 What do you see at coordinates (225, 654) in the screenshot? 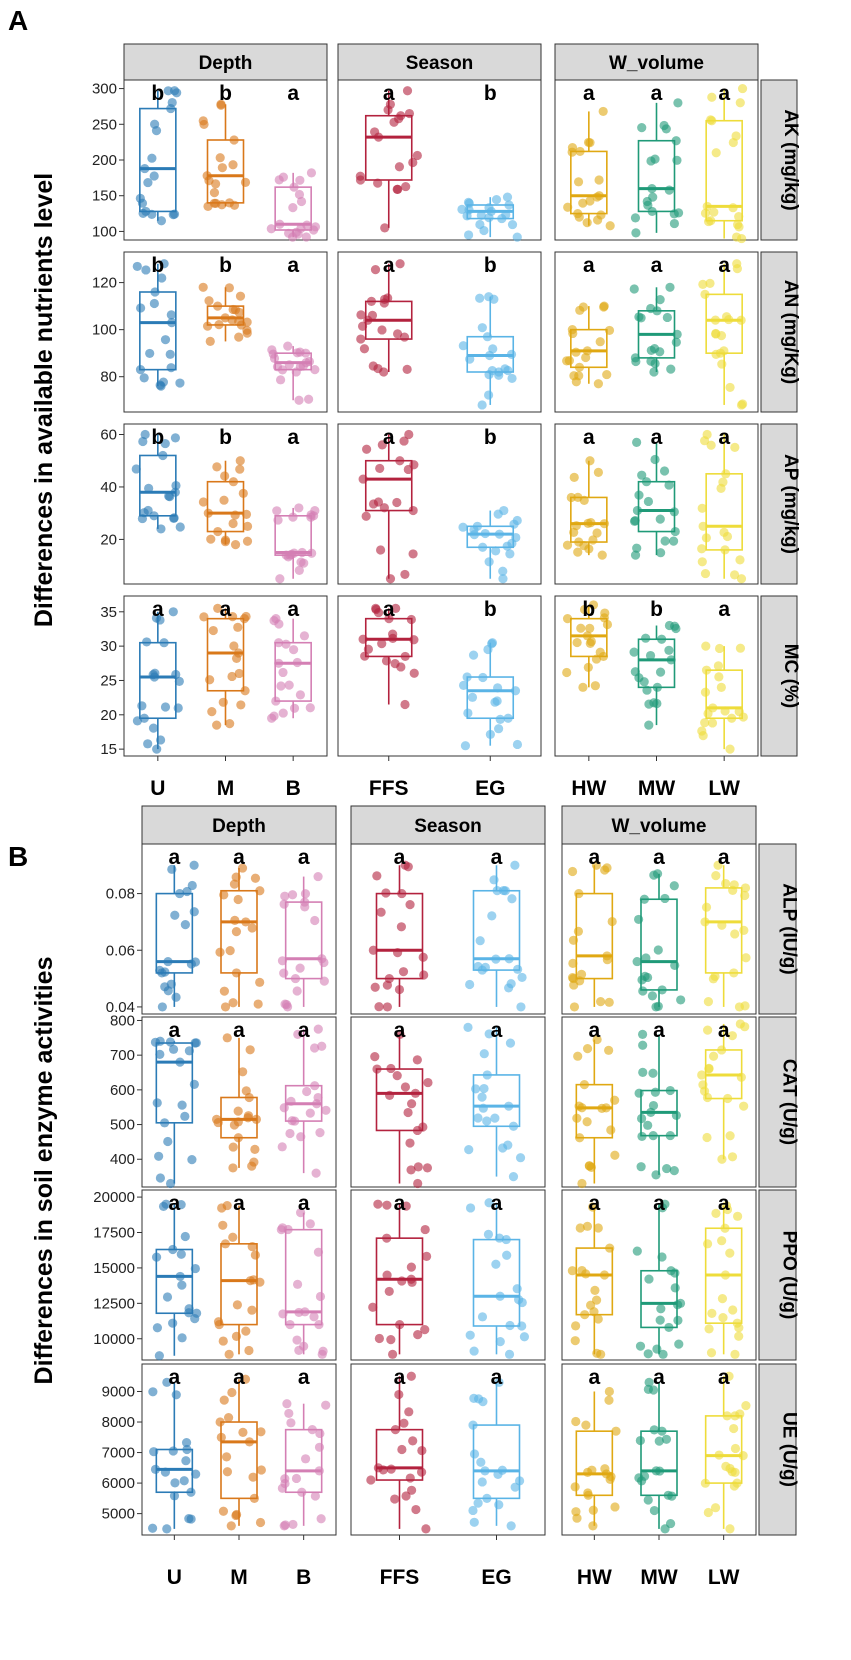
I see `box-a-3-0-m` at bounding box center [225, 654].